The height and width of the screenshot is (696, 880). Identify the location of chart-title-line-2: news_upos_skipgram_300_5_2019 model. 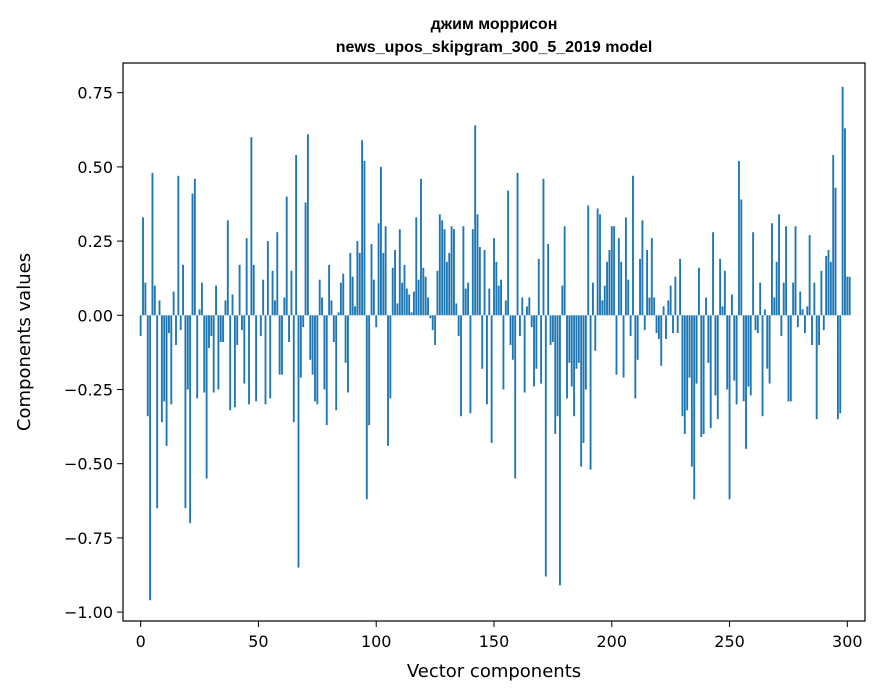
(494, 47).